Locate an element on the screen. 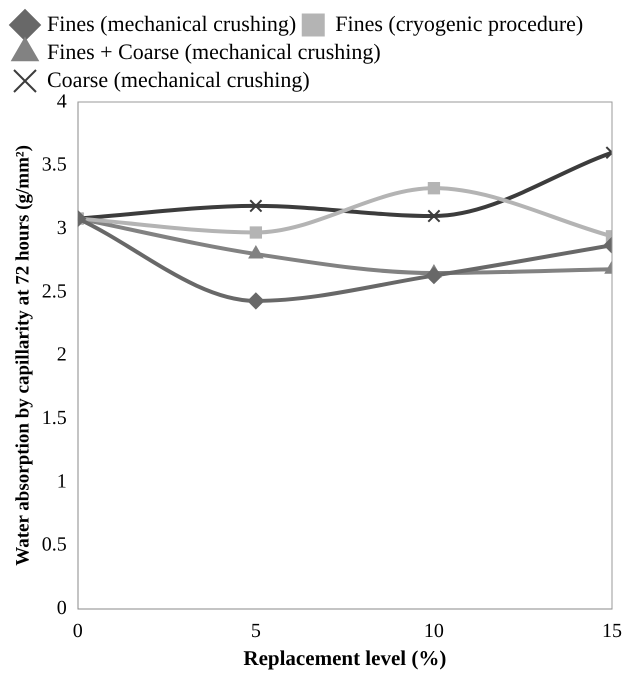 This screenshot has height=680, width=640. x-tick-label: 5 is located at coordinates (255, 631).